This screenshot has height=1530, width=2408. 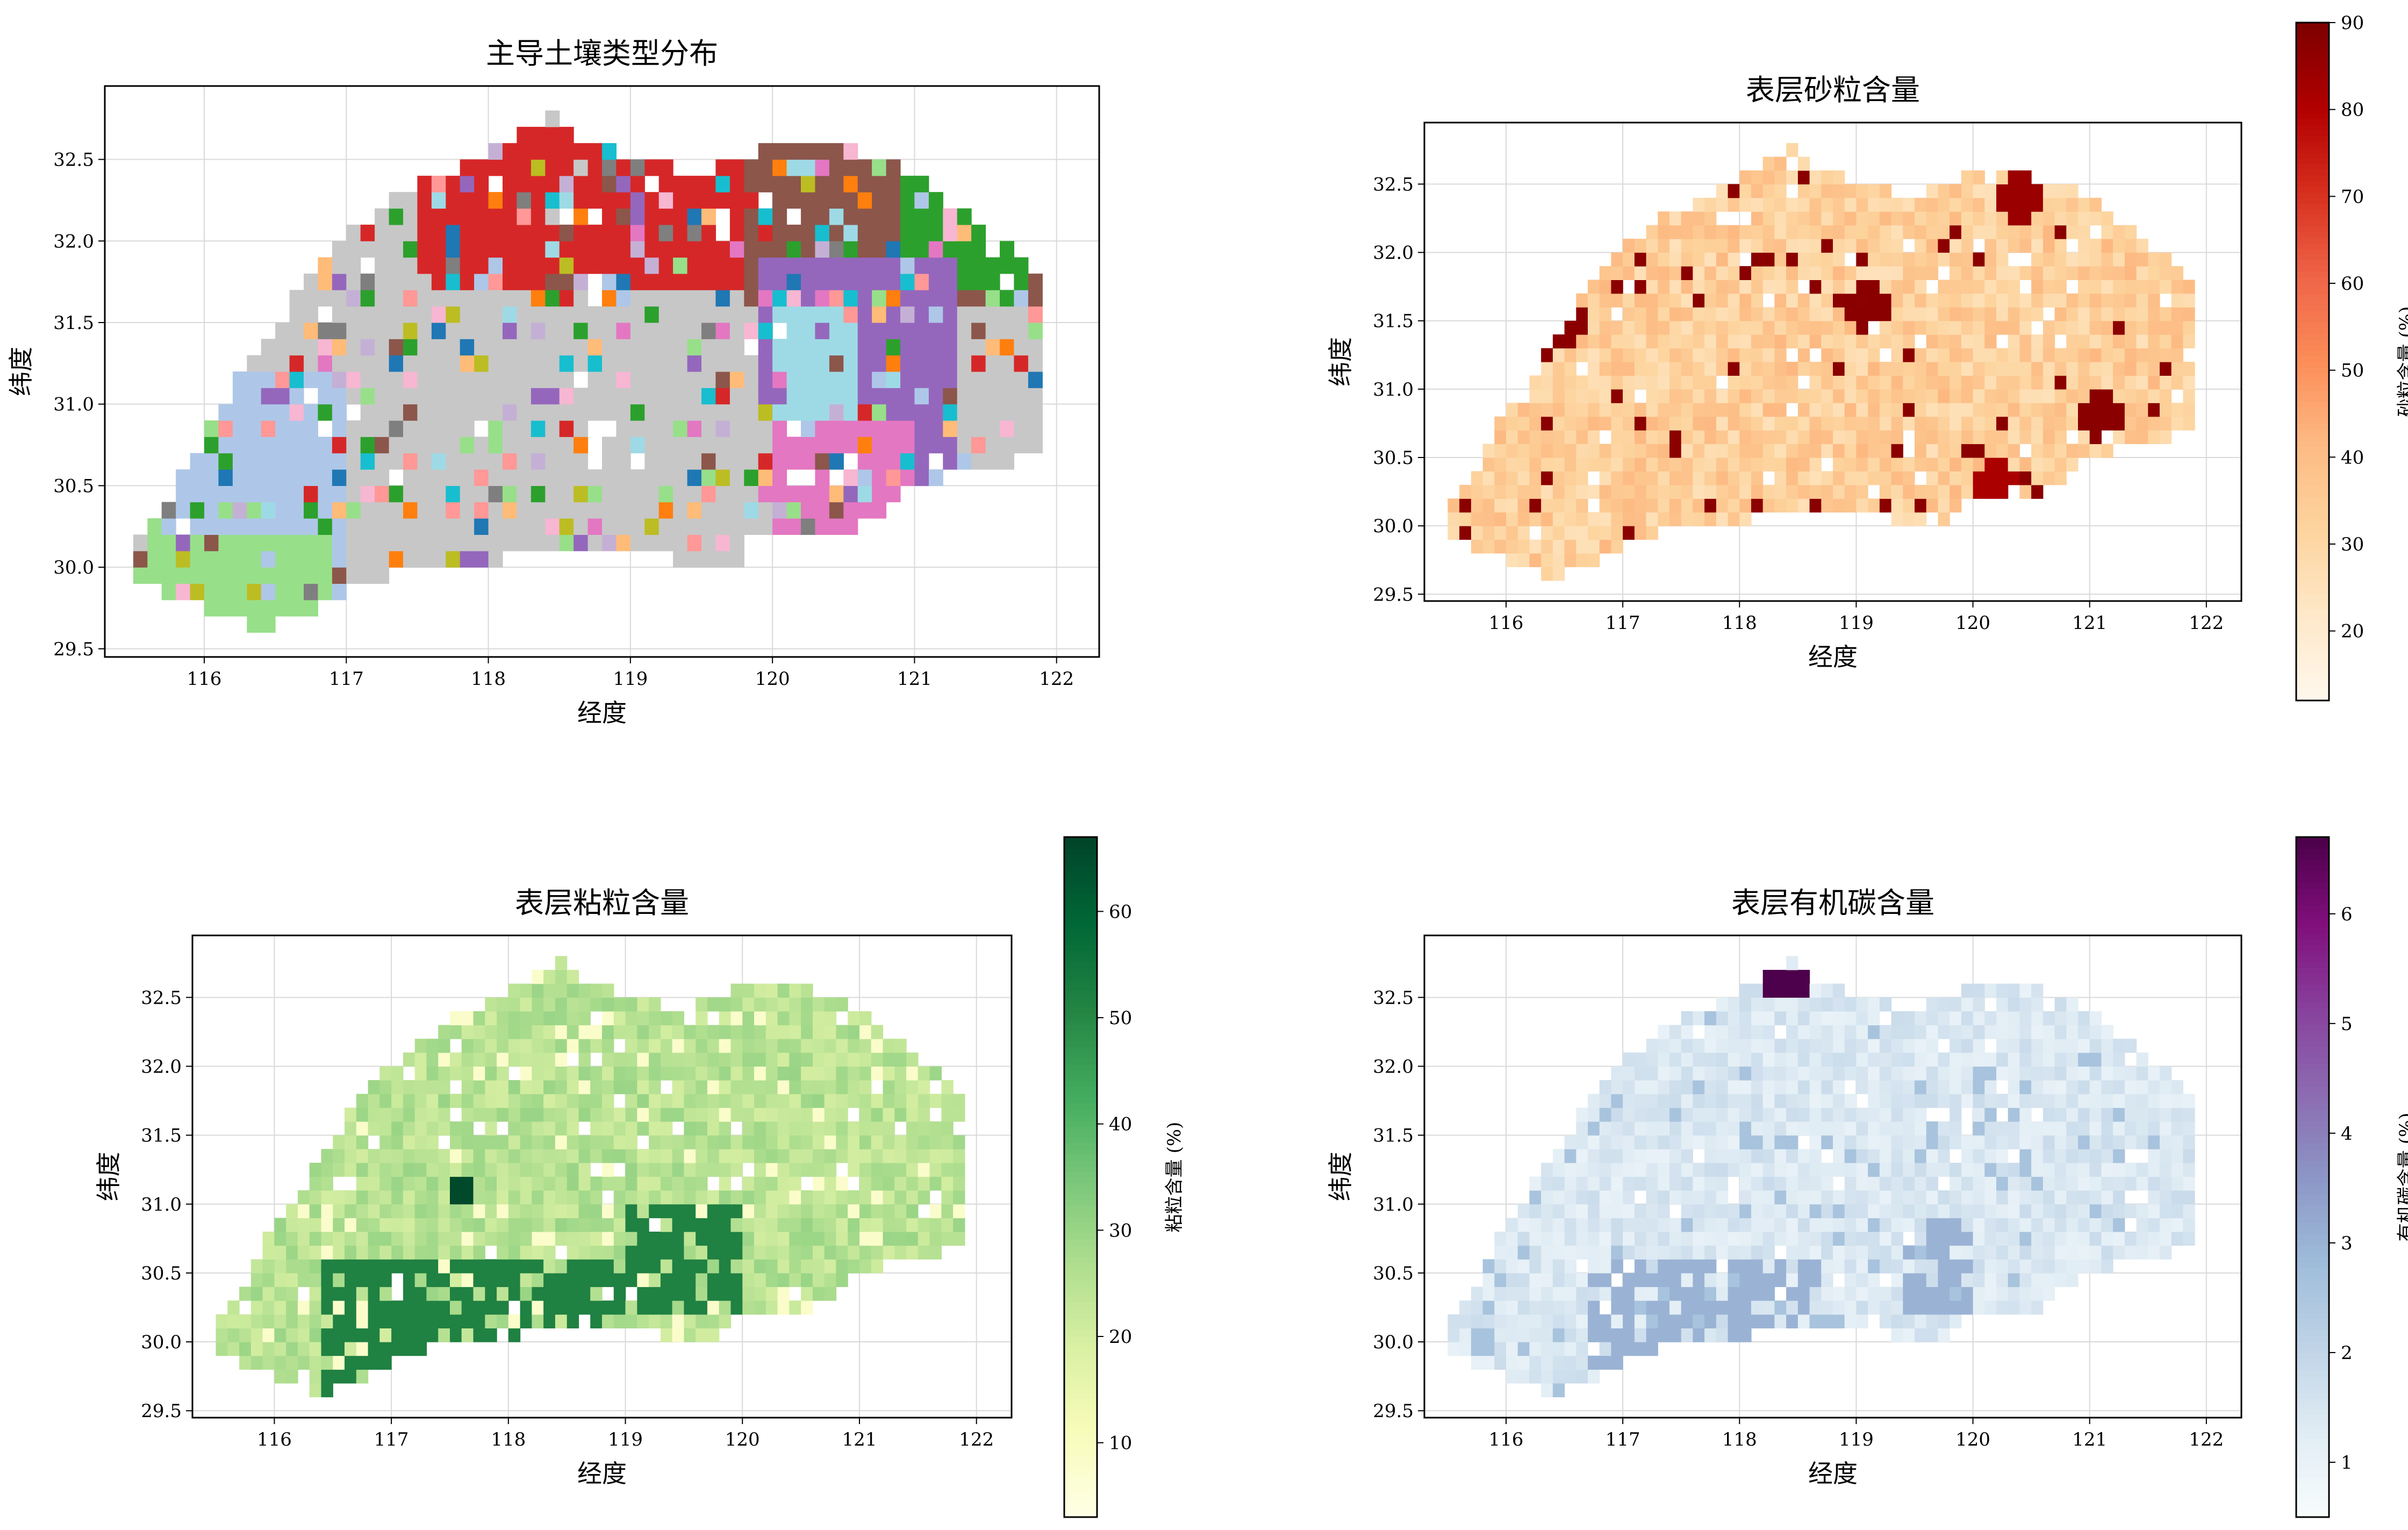 I want to click on y-tick-label: 29.5, so click(x=161, y=1411).